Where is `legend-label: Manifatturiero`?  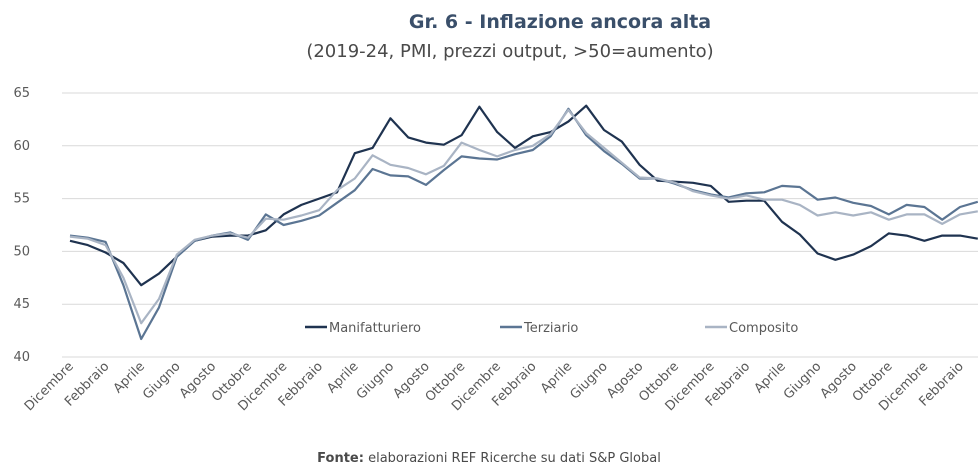 legend-label: Manifatturiero is located at coordinates (375, 328).